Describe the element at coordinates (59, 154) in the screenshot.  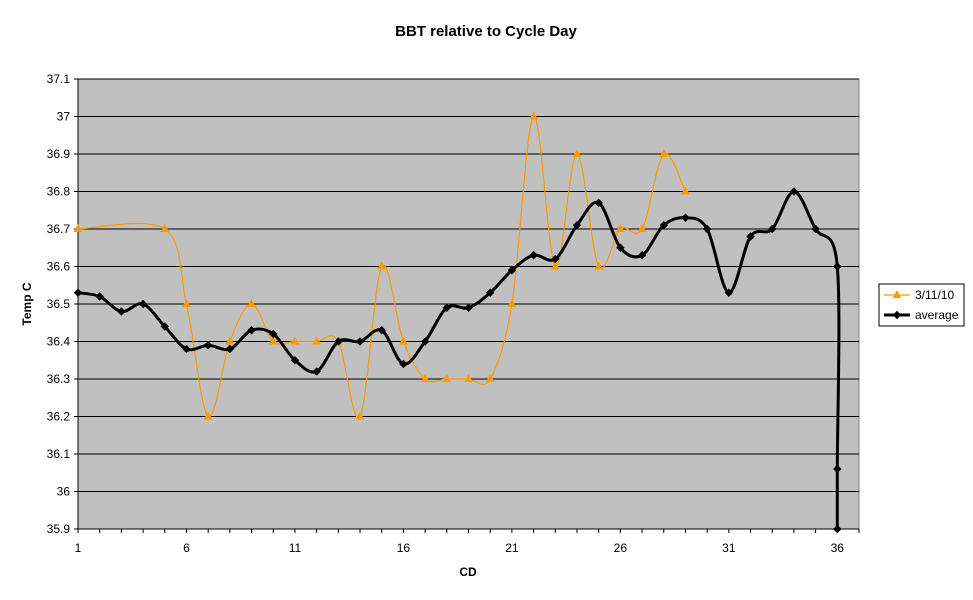
I see `y-tick-label: 36.9` at that location.